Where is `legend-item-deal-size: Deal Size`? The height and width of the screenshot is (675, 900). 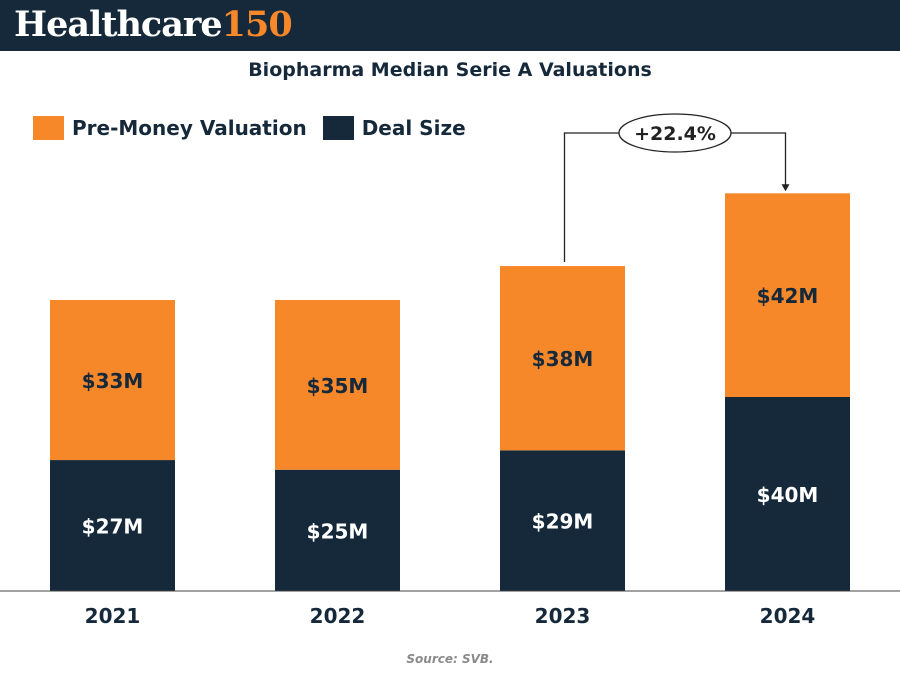 legend-item-deal-size: Deal Size is located at coordinates (394, 128).